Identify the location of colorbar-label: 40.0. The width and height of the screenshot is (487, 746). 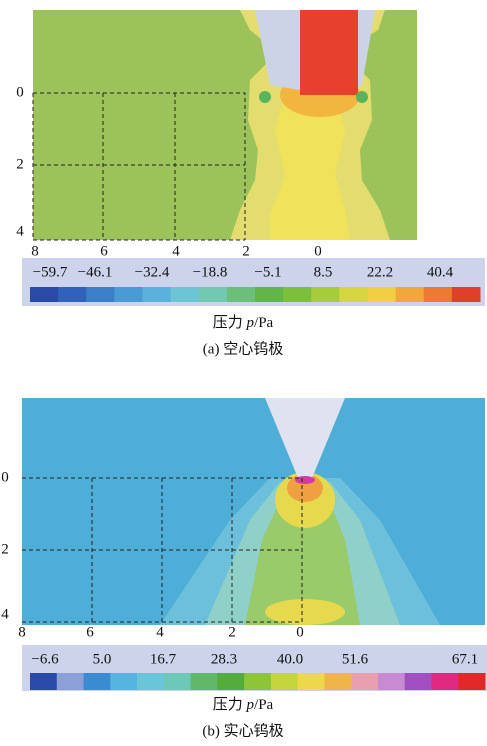
(290, 659).